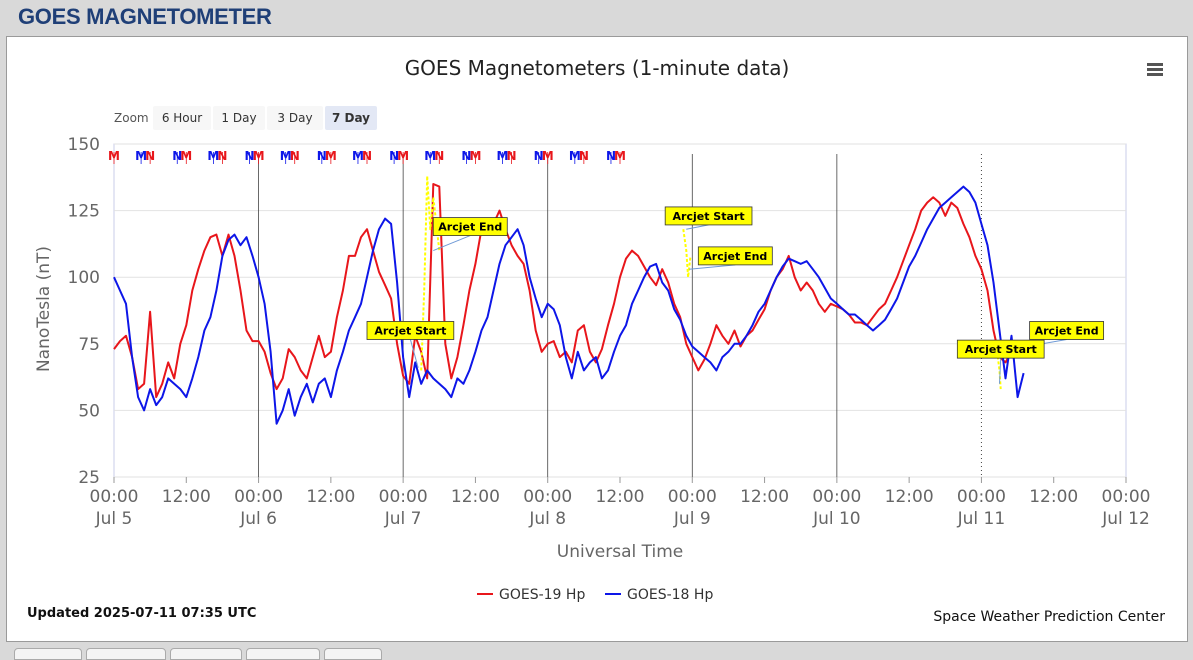 The height and width of the screenshot is (660, 1193). Describe the element at coordinates (1125, 519) in the screenshot. I see `x-tick-date: Jul 12` at that location.